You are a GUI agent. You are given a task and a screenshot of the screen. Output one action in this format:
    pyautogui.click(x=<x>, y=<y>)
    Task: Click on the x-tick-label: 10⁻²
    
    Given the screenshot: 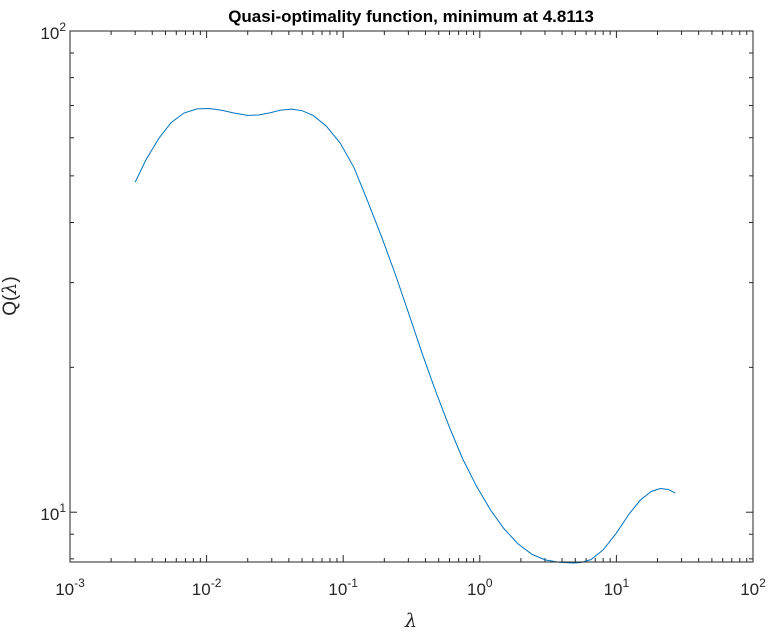 What is the action you would take?
    pyautogui.click(x=207, y=587)
    